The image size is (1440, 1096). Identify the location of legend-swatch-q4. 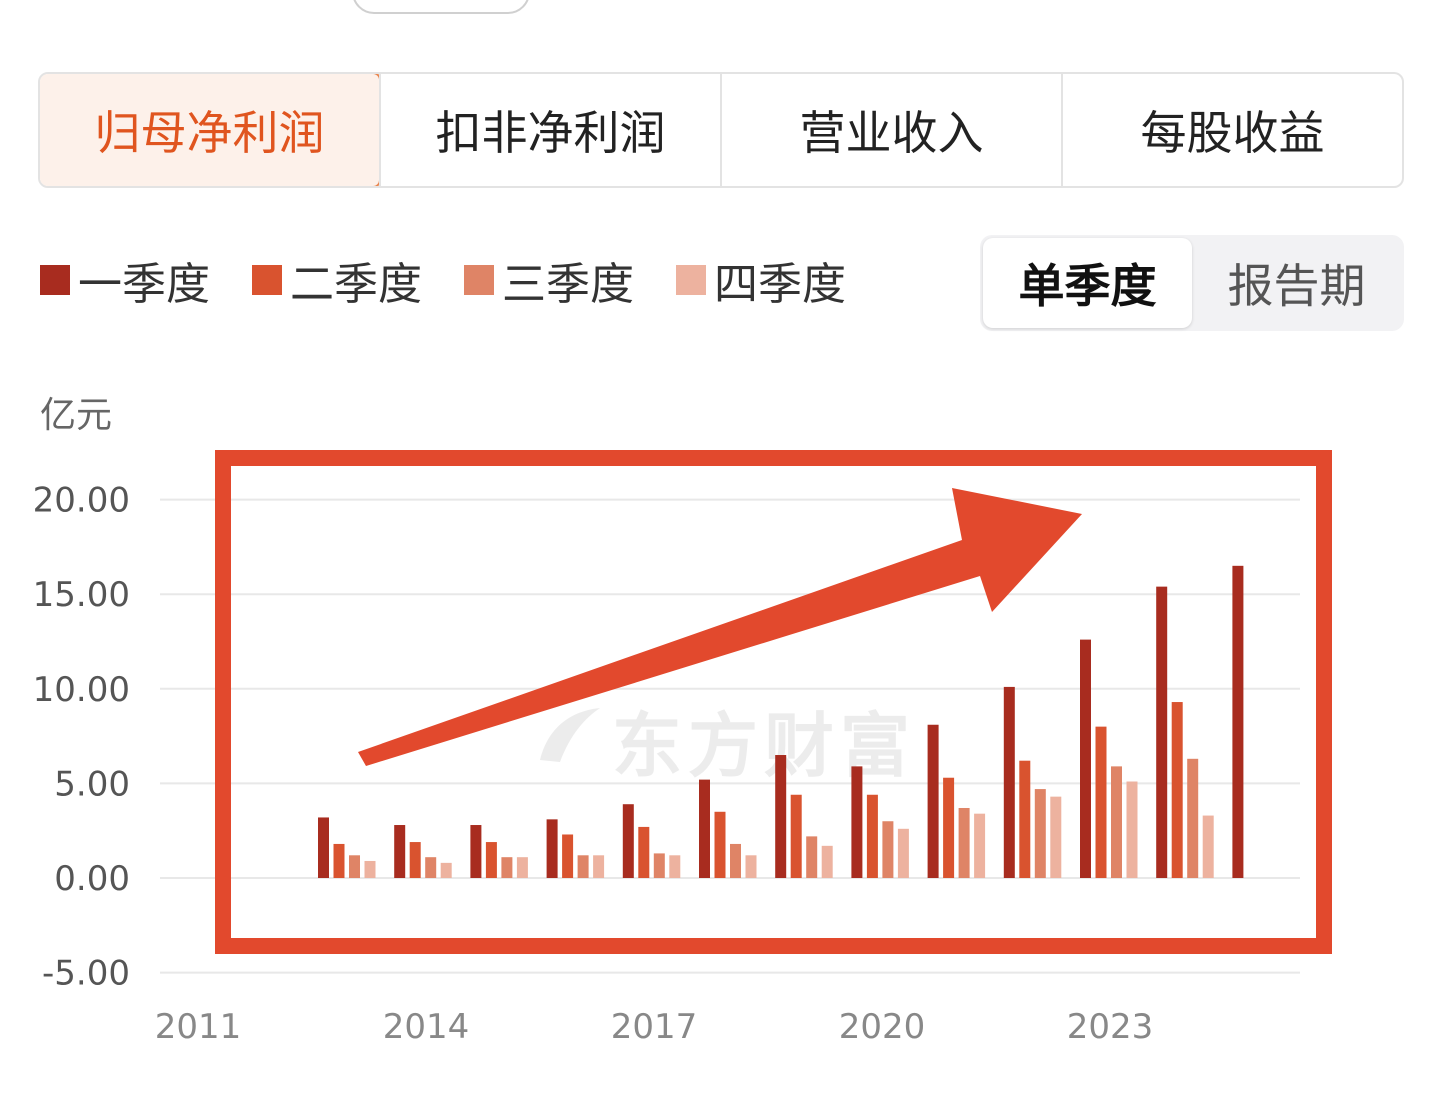
(691, 280).